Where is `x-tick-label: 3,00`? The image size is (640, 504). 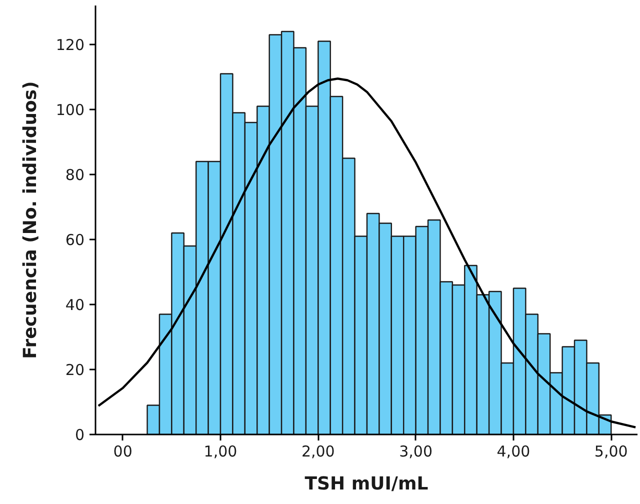 x-tick-label: 3,00 is located at coordinates (416, 451).